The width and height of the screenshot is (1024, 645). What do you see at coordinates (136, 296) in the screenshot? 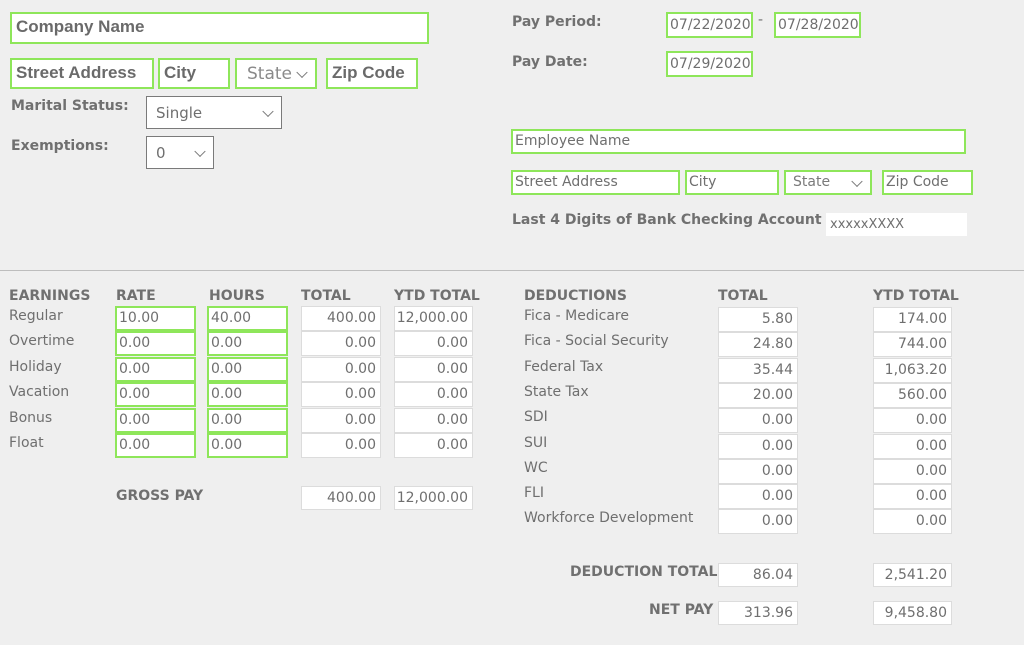
I see `rate-header: RATE` at bounding box center [136, 296].